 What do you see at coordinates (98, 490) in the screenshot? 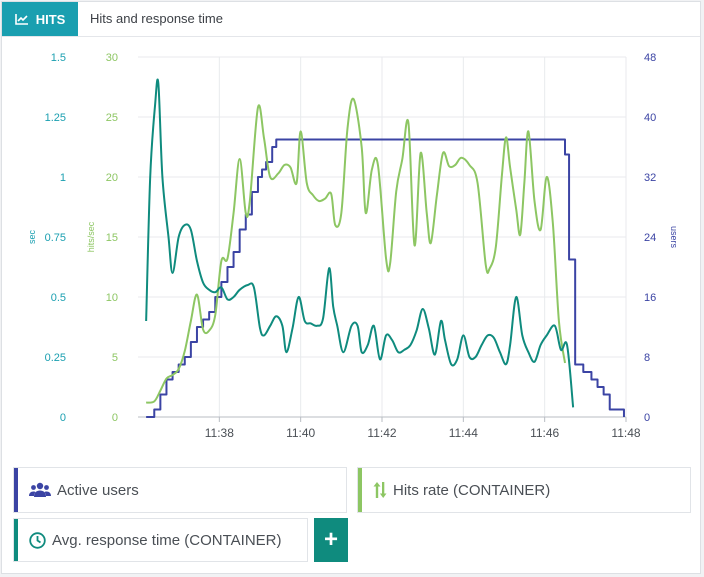
I see `legend-active-users-label: Active users` at bounding box center [98, 490].